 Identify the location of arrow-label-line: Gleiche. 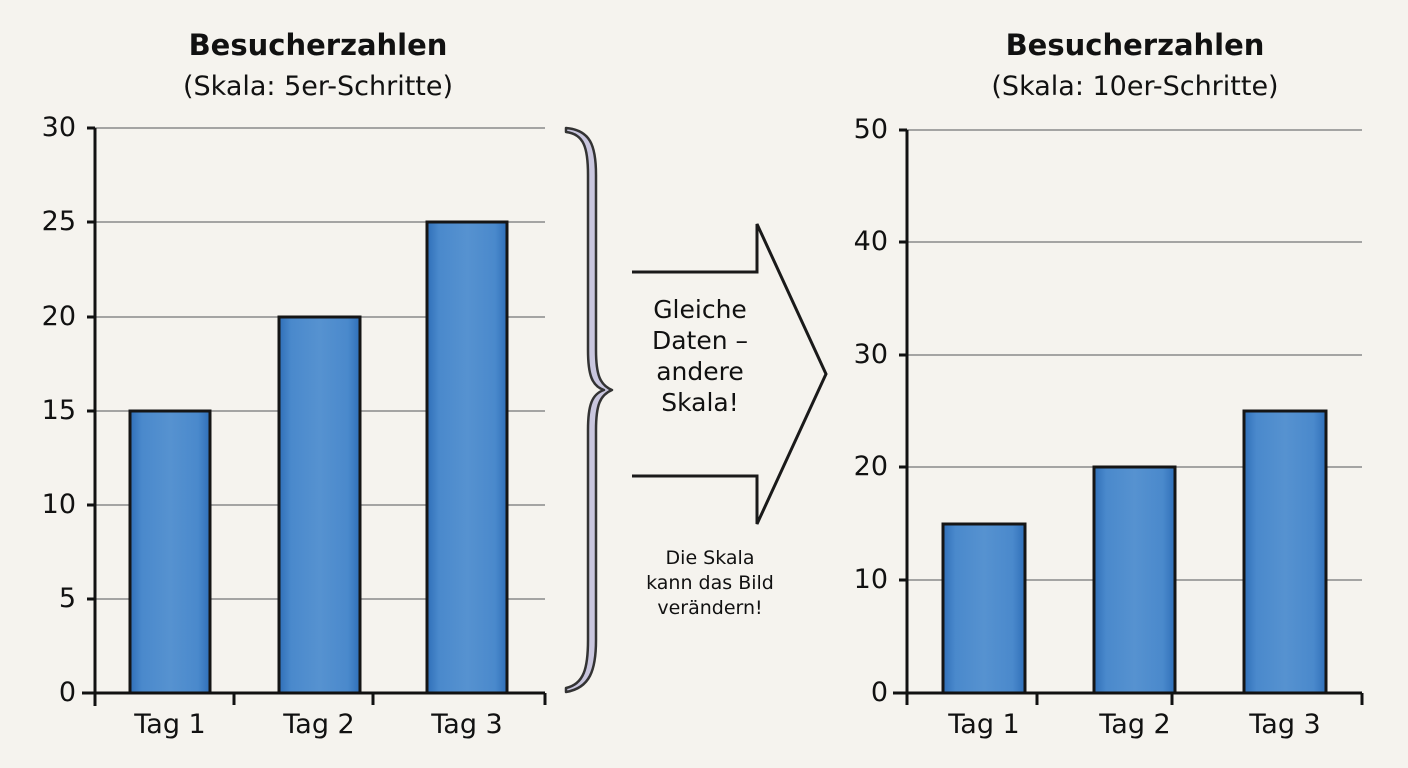
(700, 309).